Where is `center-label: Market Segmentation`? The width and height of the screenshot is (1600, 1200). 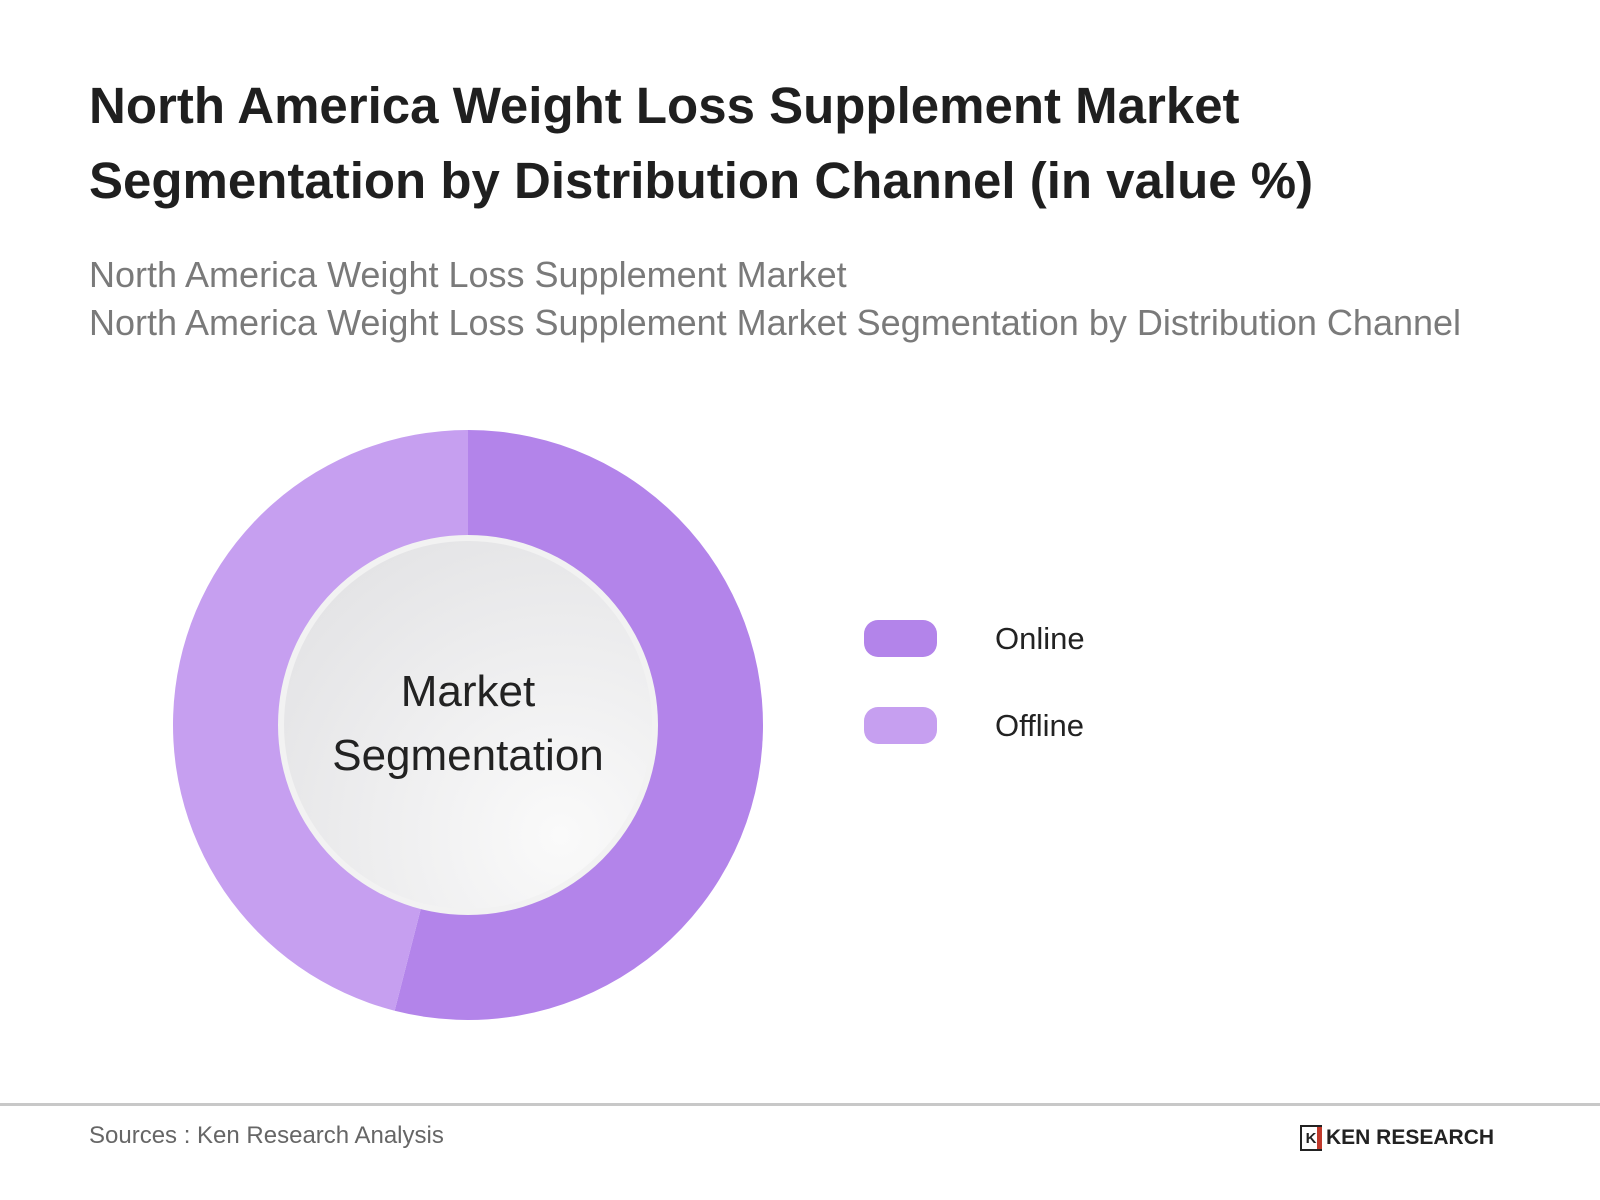
center-label: Market Segmentation is located at coordinates (468, 723).